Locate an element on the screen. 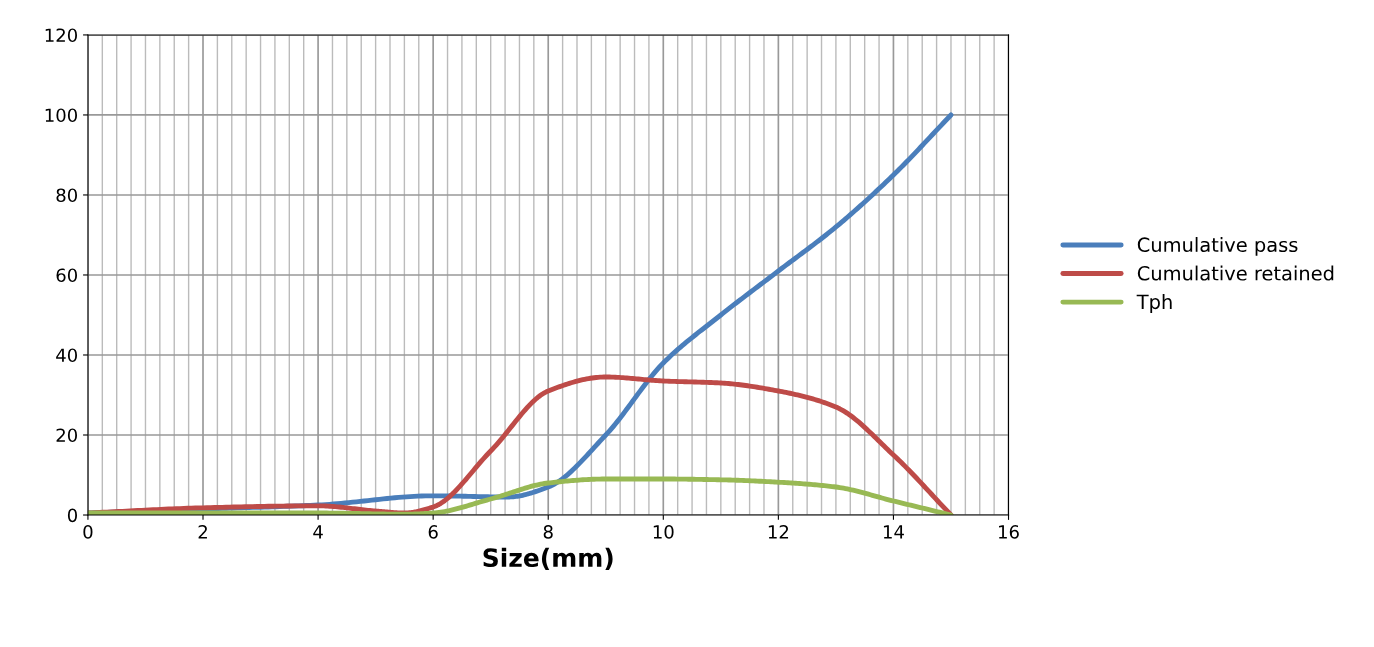 The width and height of the screenshot is (1374, 647). y-tick-label: 80 is located at coordinates (67, 195).